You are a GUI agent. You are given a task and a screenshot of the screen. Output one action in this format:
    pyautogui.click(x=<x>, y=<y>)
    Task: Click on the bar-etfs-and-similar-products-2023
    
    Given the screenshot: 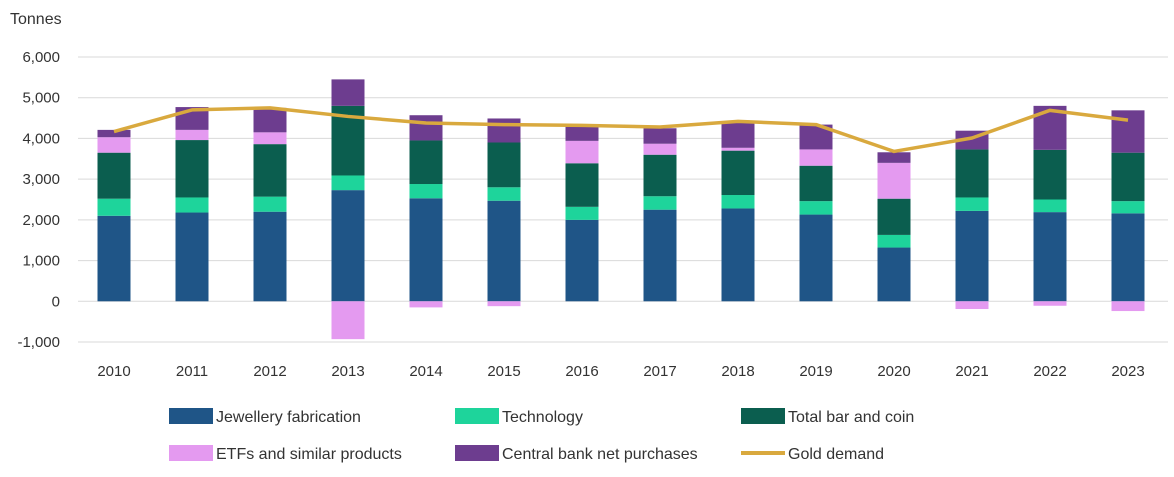 What is the action you would take?
    pyautogui.click(x=1128, y=306)
    